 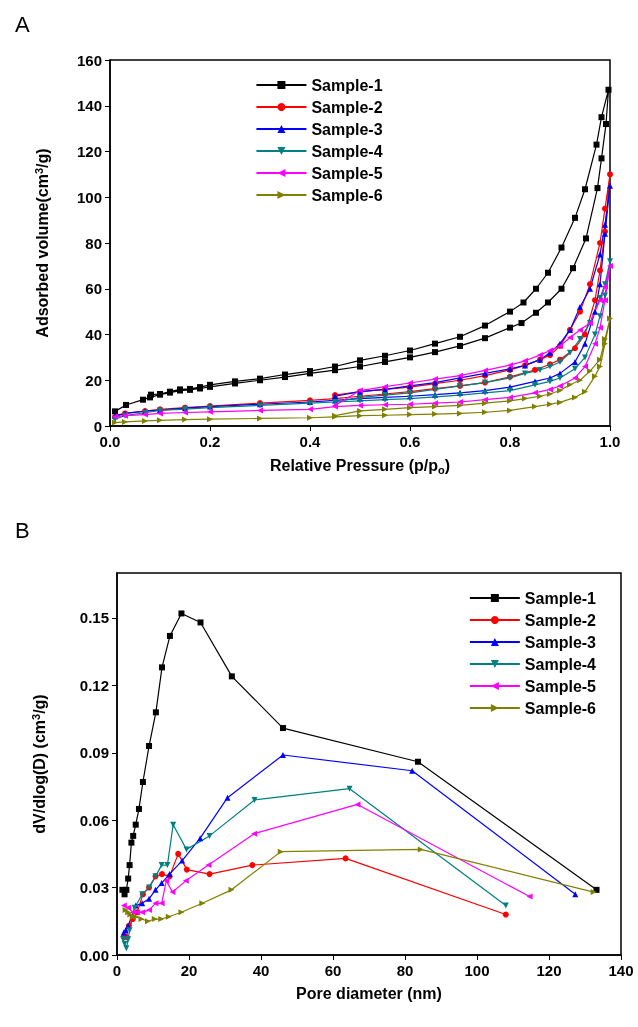 I want to click on y-tick-label: 60, so click(x=93, y=289).